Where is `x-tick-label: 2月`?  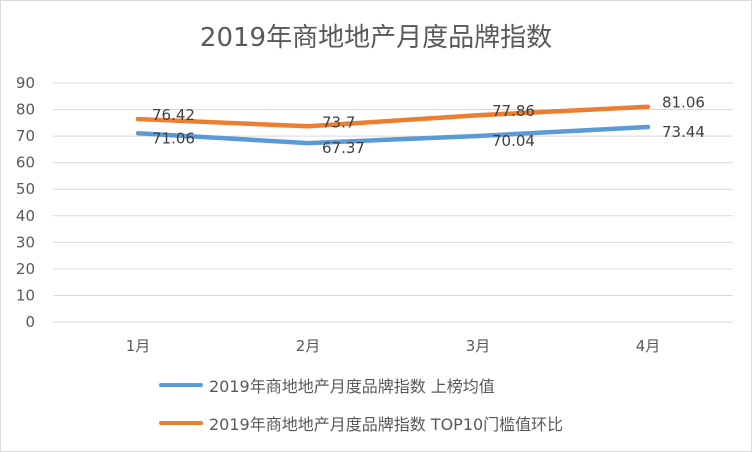
x-tick-label: 2月 is located at coordinates (308, 346).